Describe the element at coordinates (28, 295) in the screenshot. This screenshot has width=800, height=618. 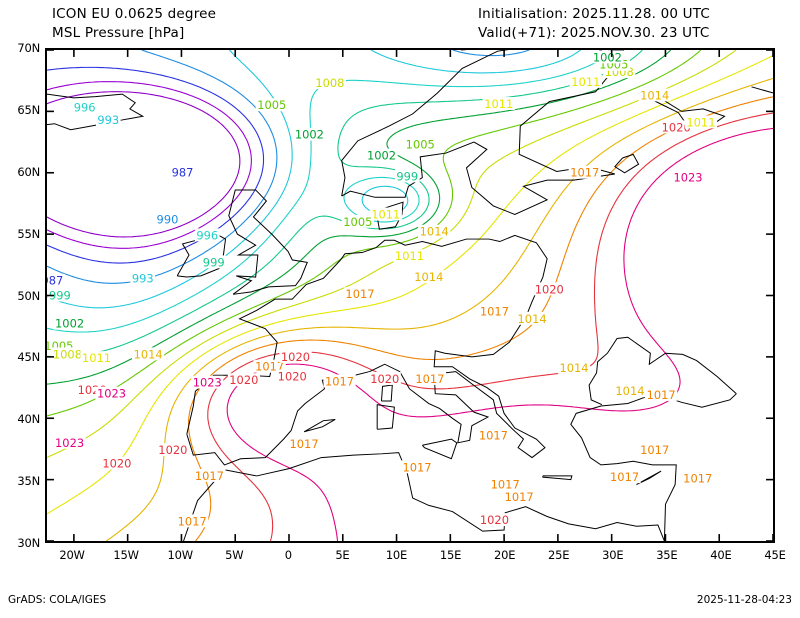
I see `y-tick-50N: 50N` at that location.